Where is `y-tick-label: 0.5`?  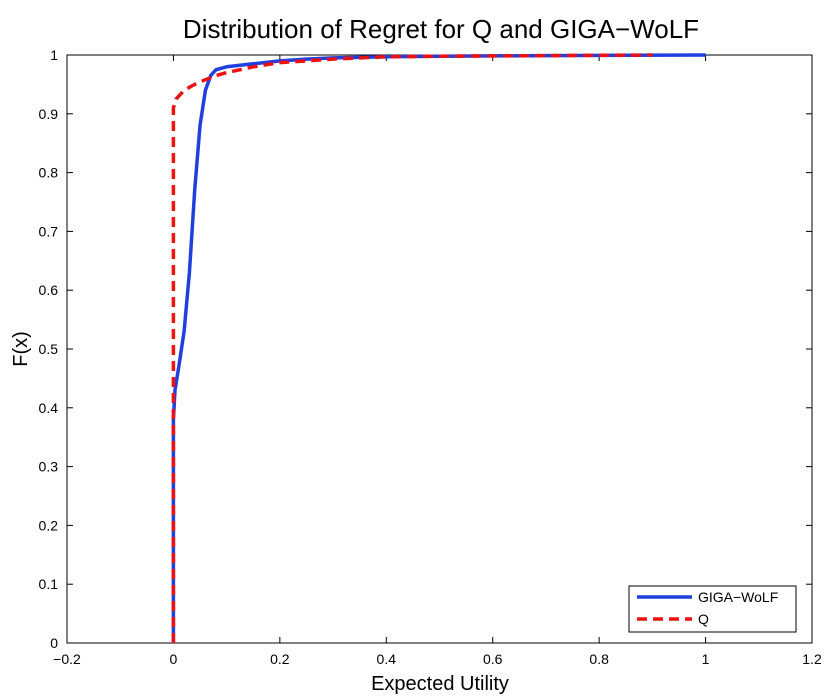 y-tick-label: 0.5 is located at coordinates (49, 349).